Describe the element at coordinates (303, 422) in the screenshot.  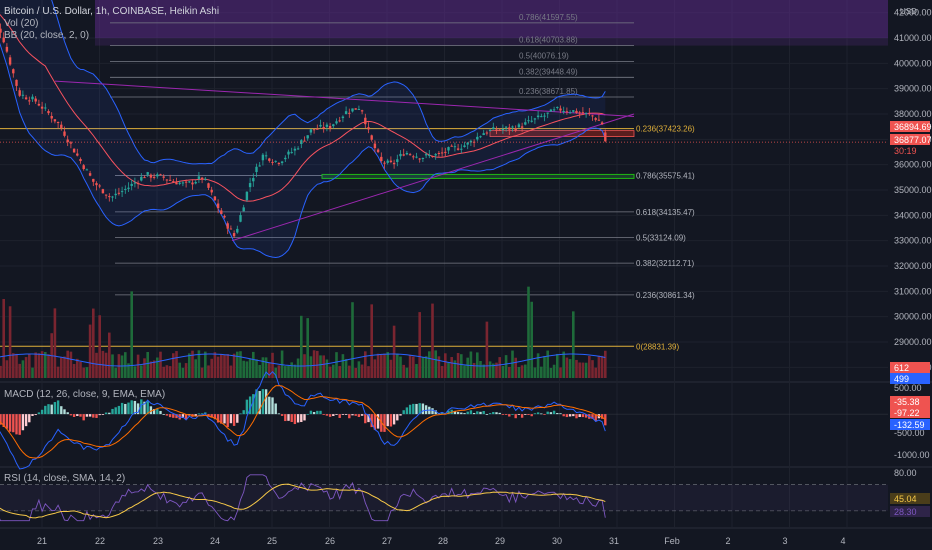
I see `macd-signal-line` at that location.